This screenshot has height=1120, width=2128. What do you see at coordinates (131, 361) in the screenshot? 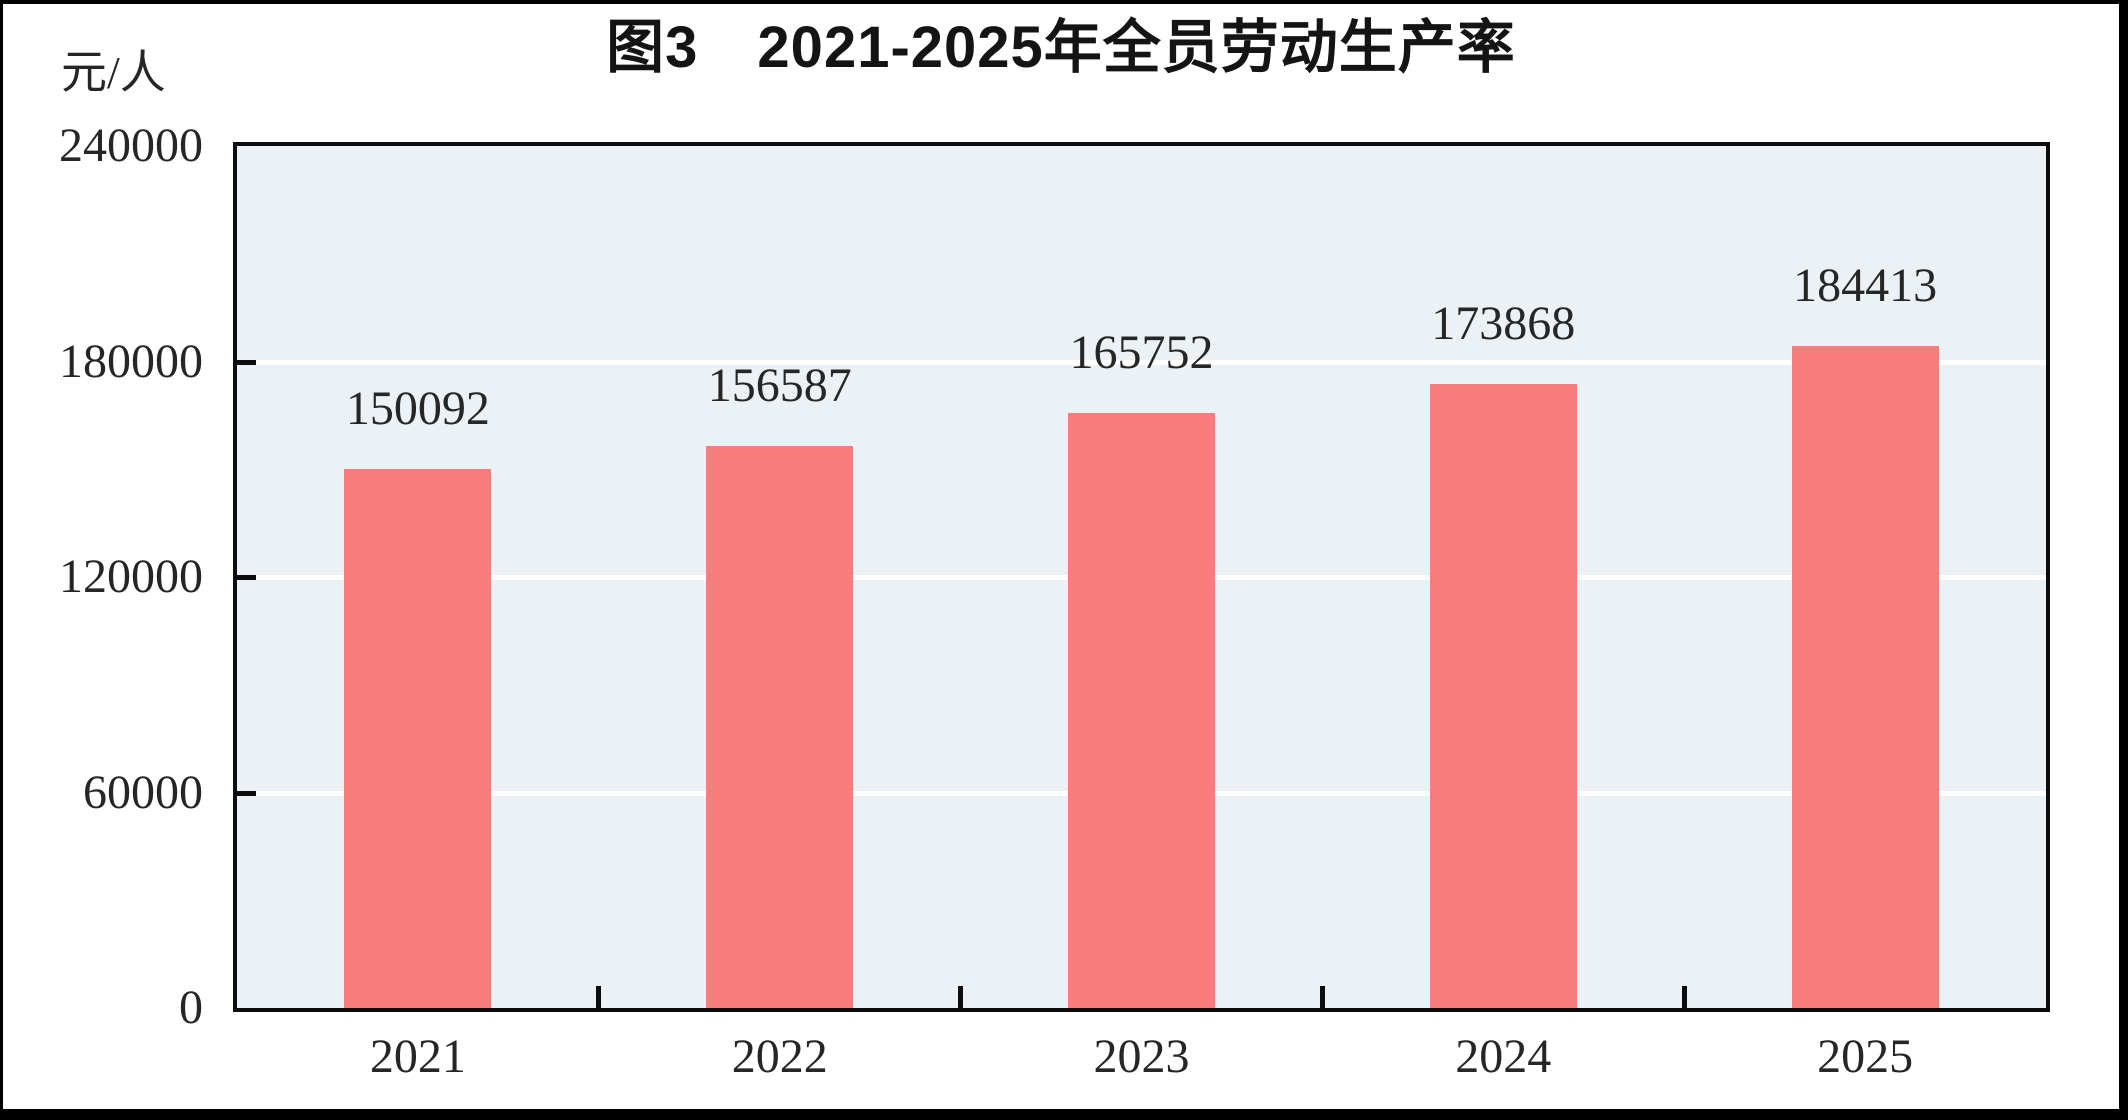
I see `y-axis-tick-label-180000: 180000` at bounding box center [131, 361].